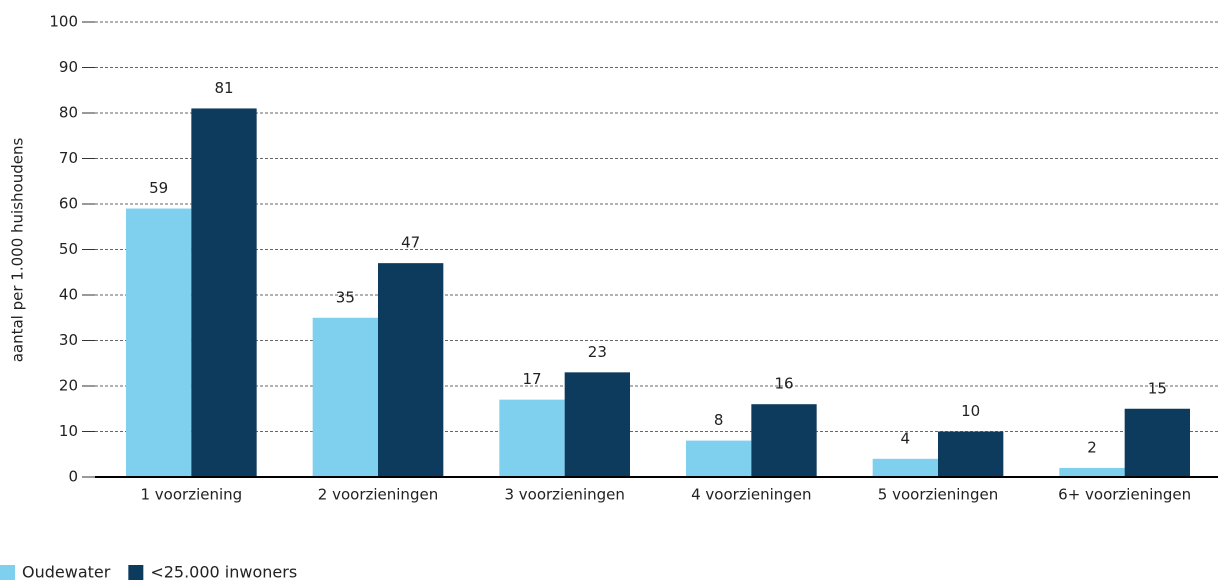 The width and height of the screenshot is (1220, 581). Describe the element at coordinates (191, 495) in the screenshot. I see `x-tick-label: 1 voorziening` at that location.